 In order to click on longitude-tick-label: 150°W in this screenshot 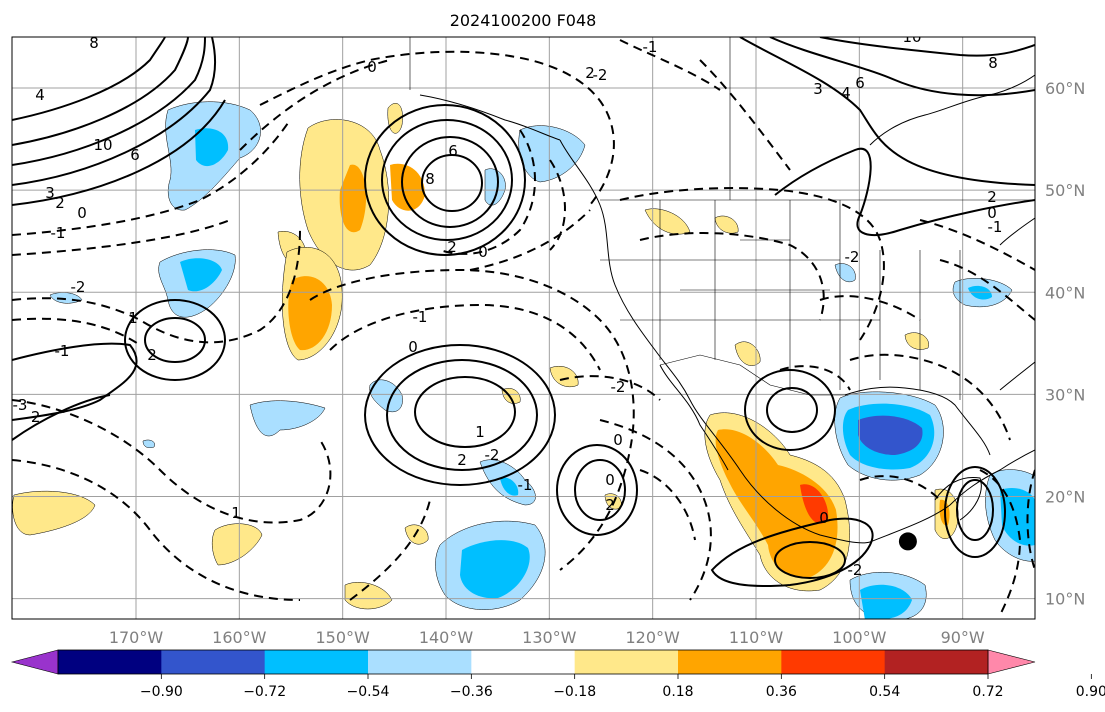, I will do `click(342, 637)`.